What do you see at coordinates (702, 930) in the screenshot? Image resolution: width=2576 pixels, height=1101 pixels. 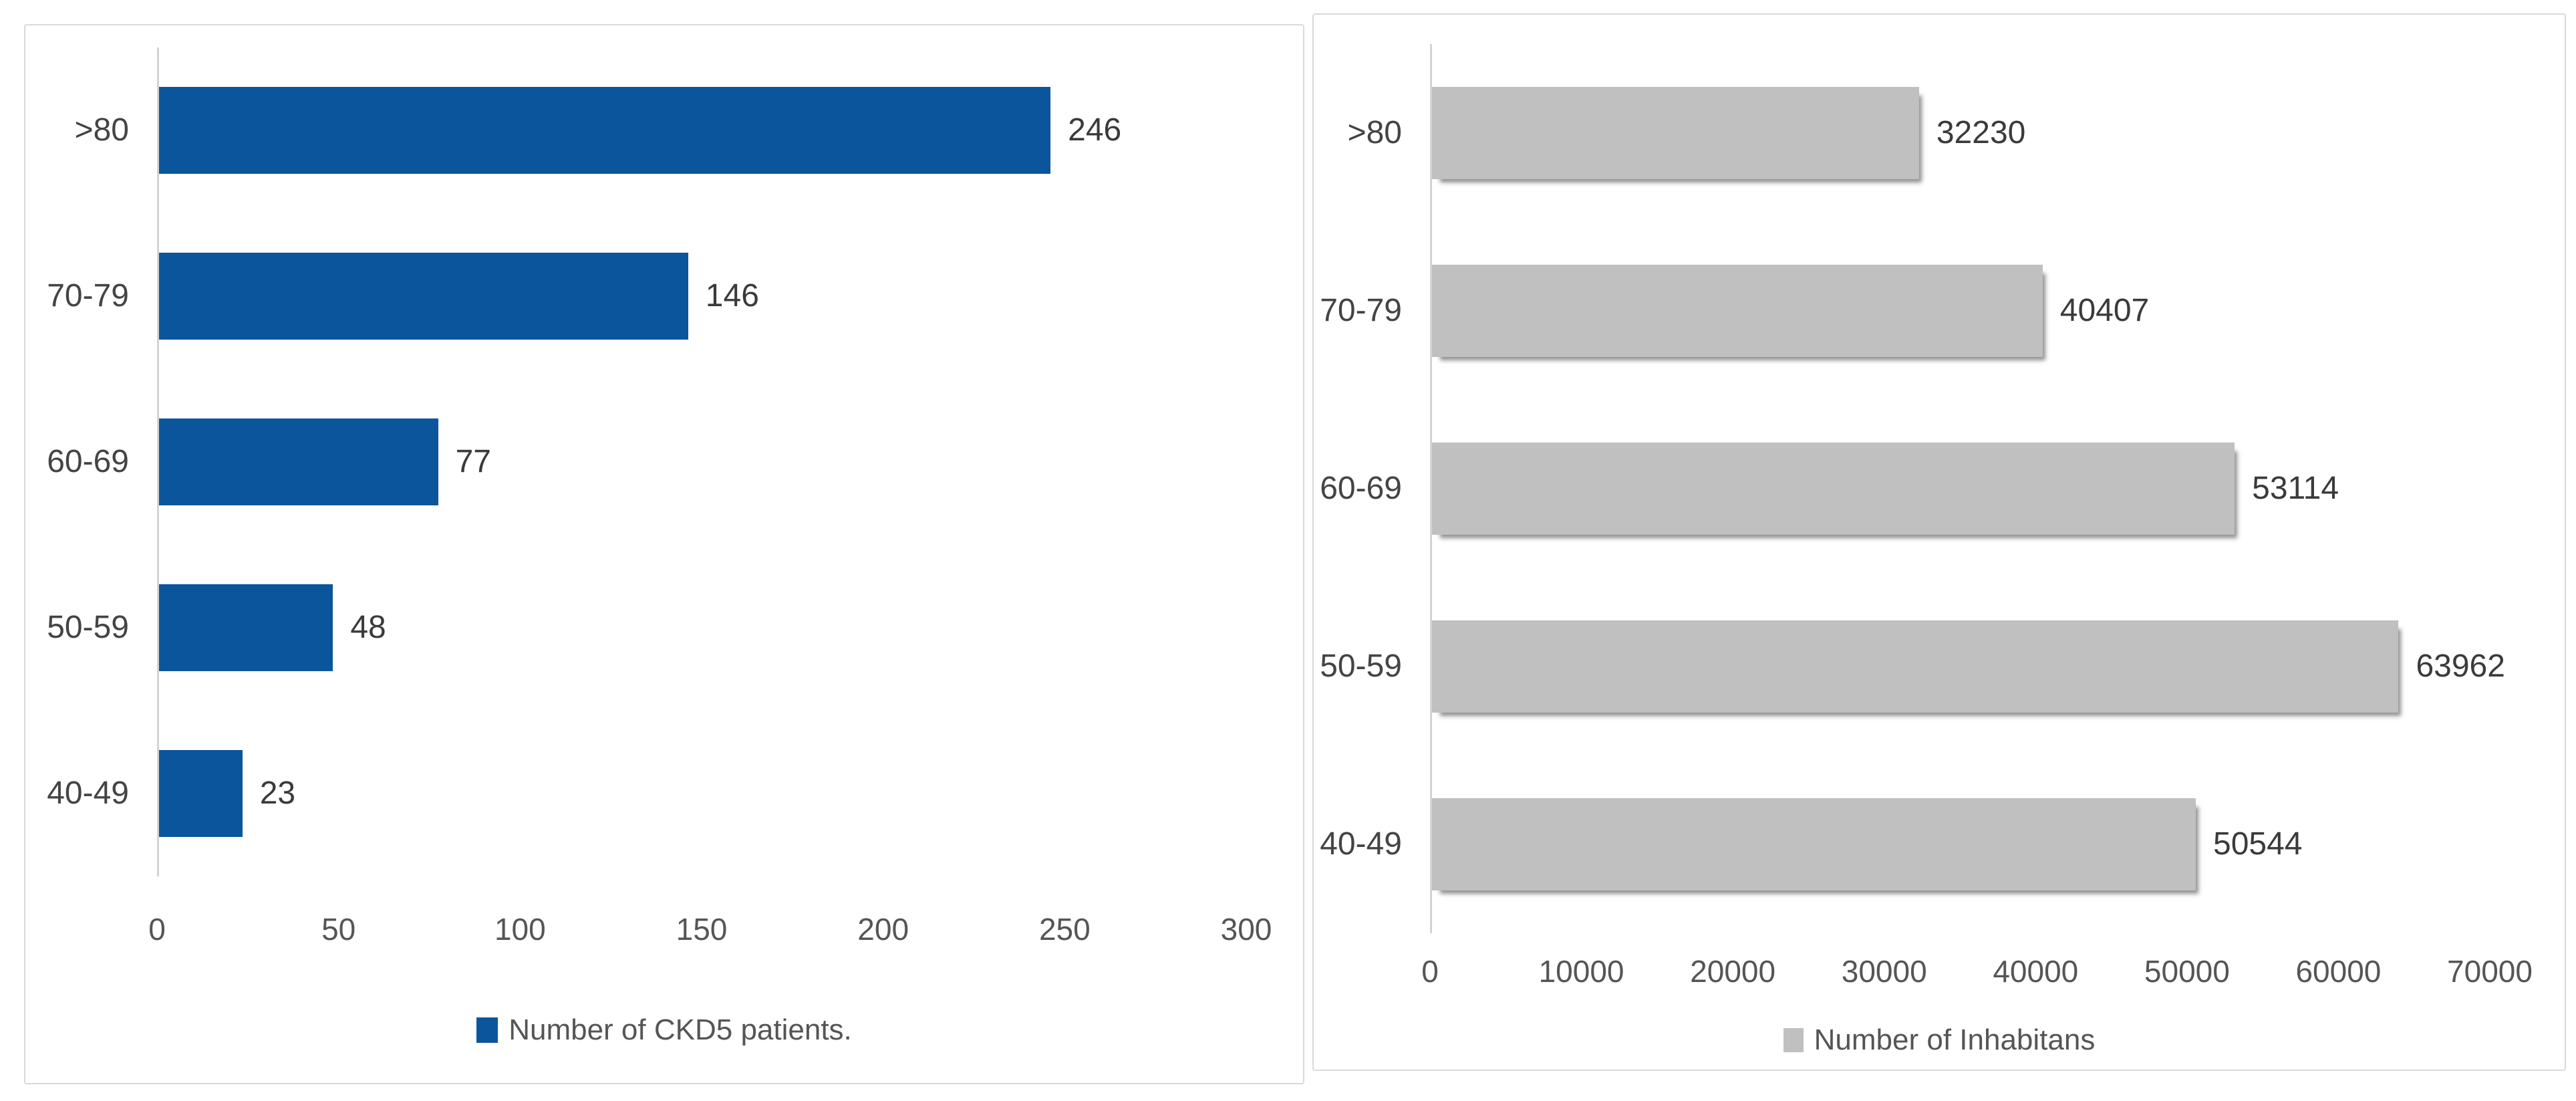 I see `axis-tick-label: 150` at bounding box center [702, 930].